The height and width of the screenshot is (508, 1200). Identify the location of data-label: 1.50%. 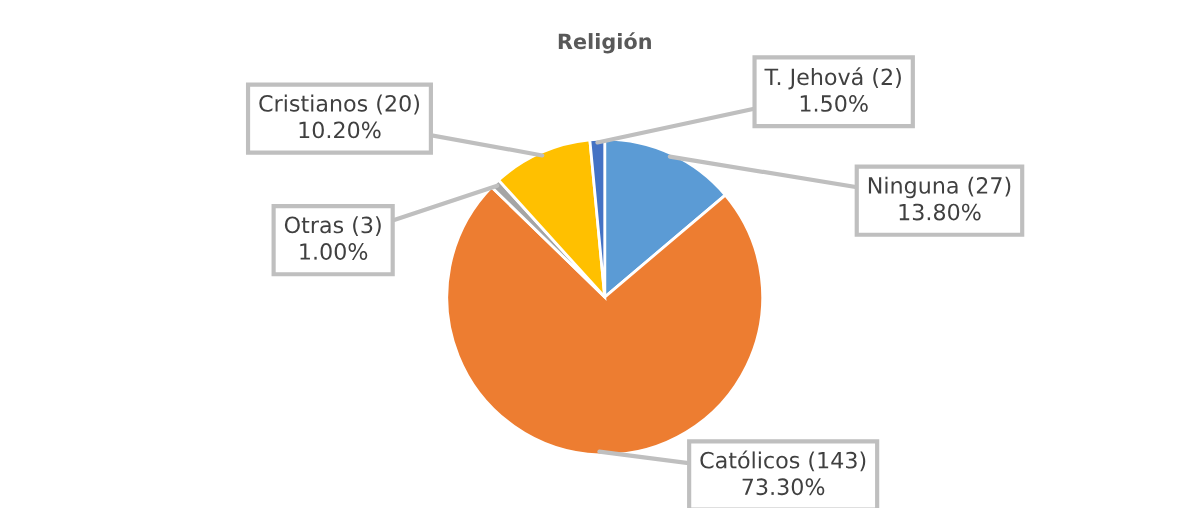
(834, 103).